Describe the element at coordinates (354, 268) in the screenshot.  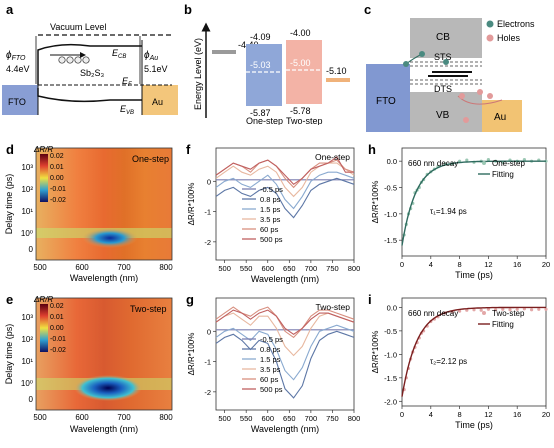
I see `x-tick-label: 800` at that location.